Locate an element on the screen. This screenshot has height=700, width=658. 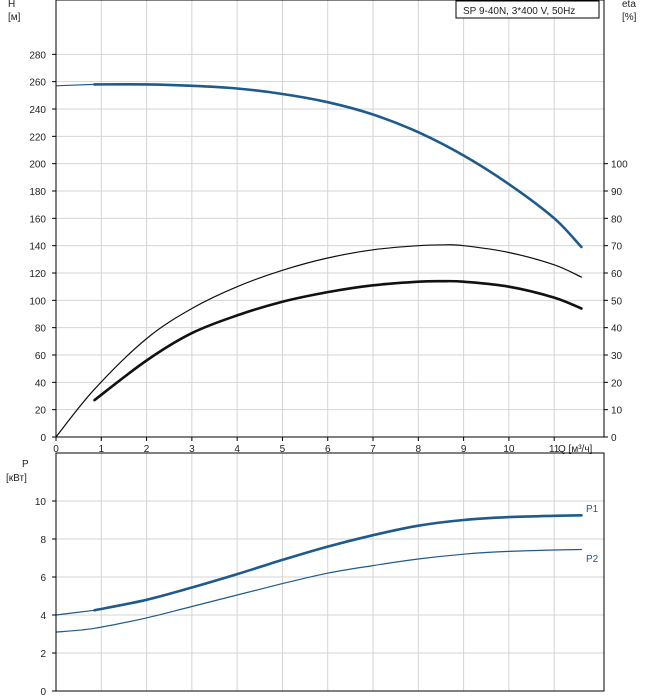
legend-p2: P2 is located at coordinates (592, 559).